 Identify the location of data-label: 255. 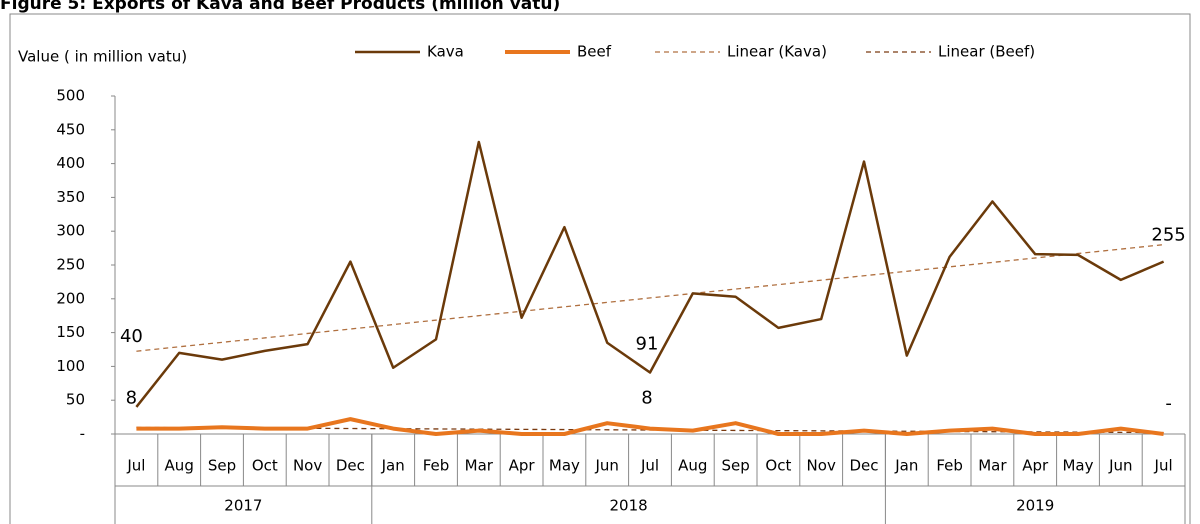
(1168, 235).